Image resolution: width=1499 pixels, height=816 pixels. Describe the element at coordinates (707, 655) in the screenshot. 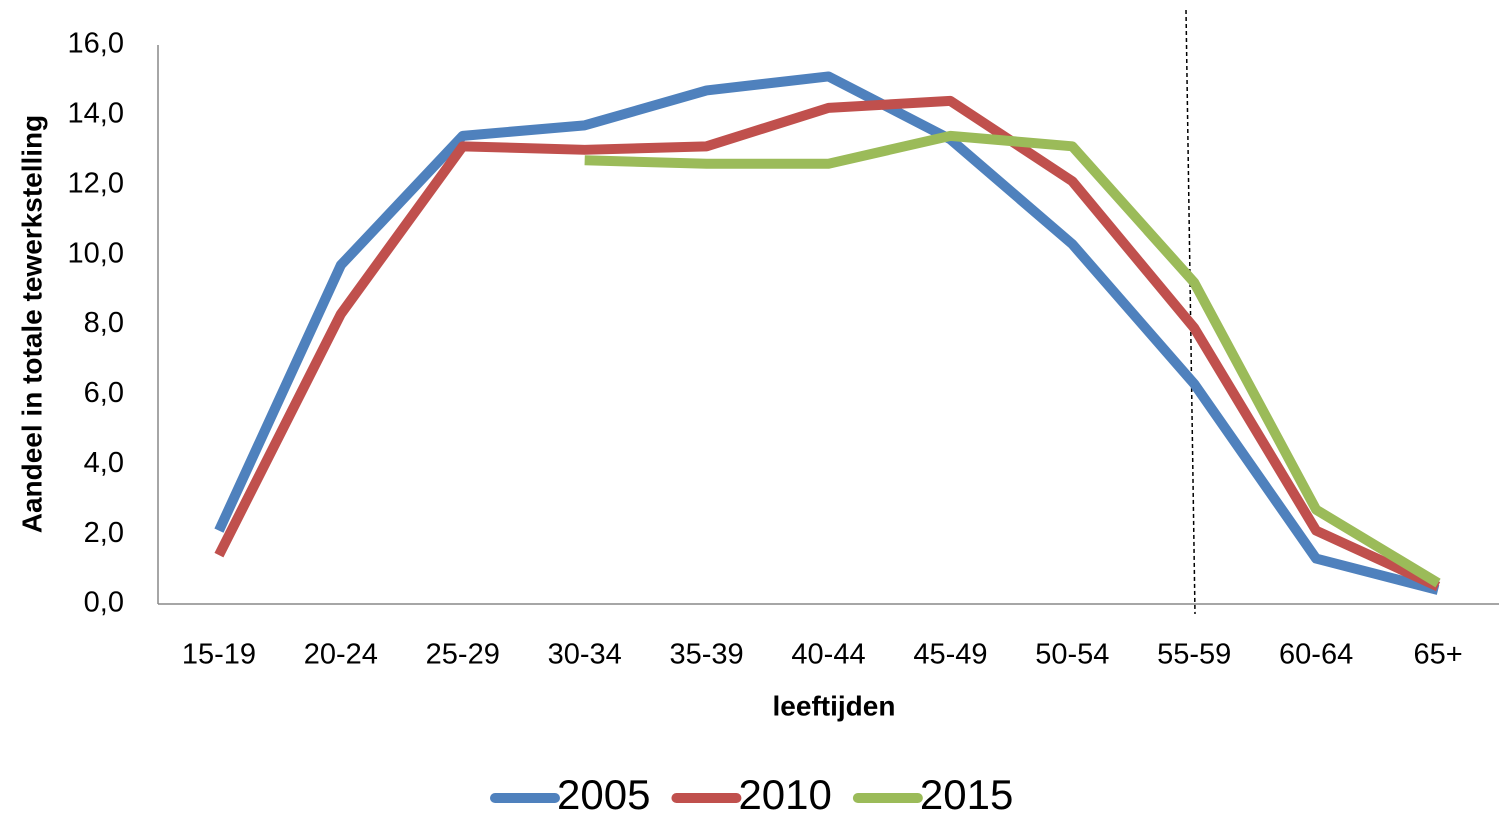

I see `x-tick-label: 35-39` at that location.